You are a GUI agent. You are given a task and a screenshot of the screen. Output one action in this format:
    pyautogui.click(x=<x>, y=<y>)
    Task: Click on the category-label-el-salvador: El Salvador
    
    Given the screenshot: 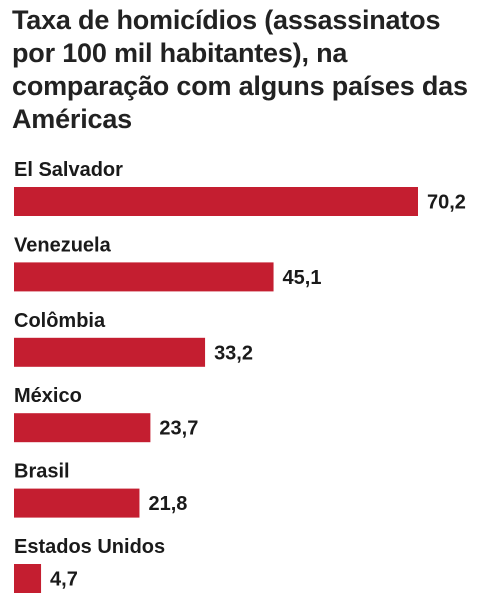 What is the action you would take?
    pyautogui.click(x=68, y=170)
    